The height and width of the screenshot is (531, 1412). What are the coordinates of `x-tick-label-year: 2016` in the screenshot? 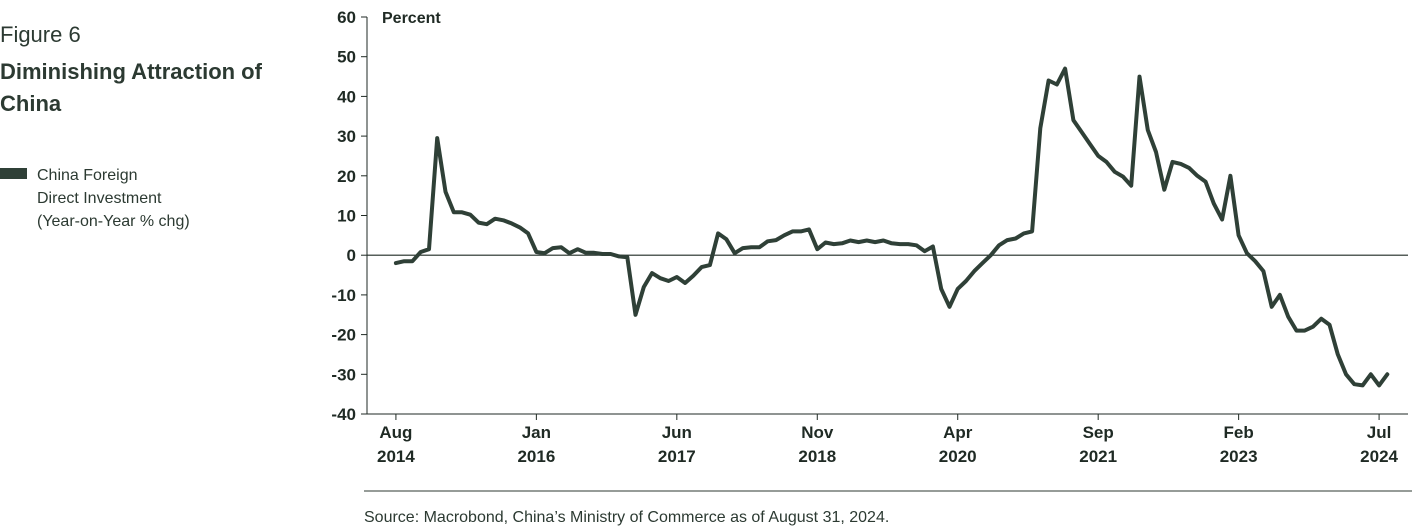 It's located at (536, 456).